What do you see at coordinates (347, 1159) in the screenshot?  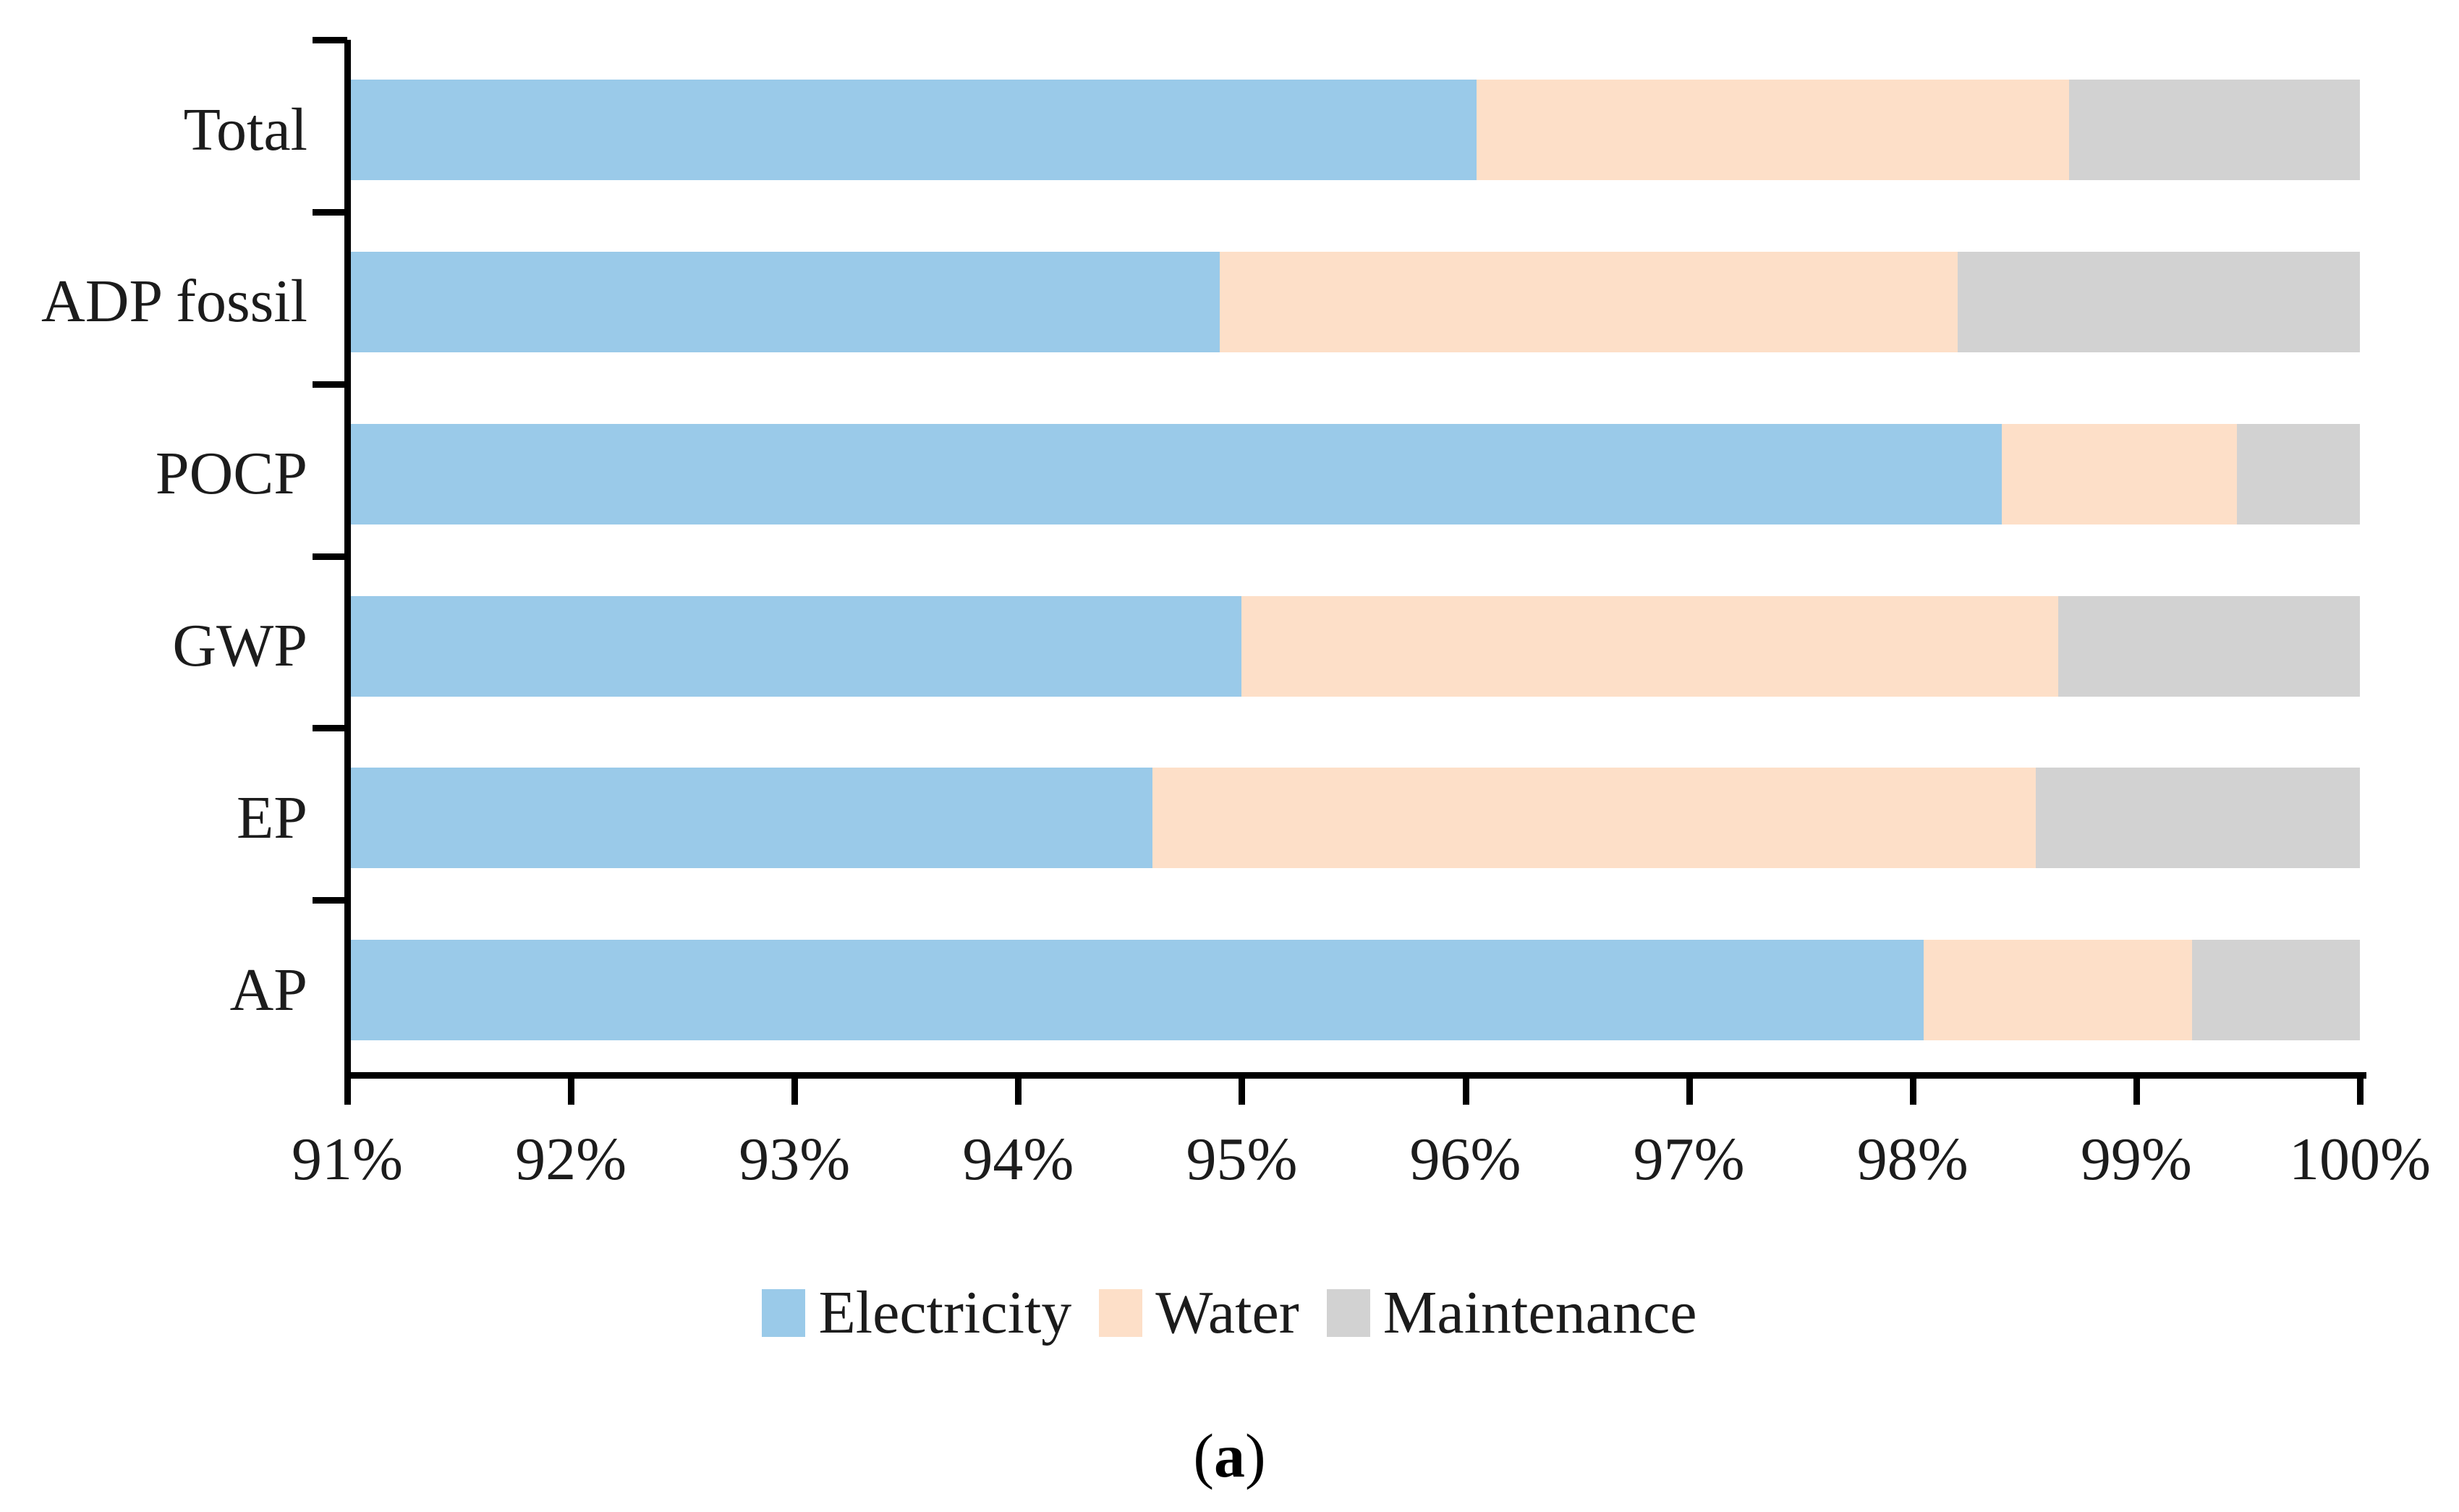 I see `x-axis-tick-label: 91%` at bounding box center [347, 1159].